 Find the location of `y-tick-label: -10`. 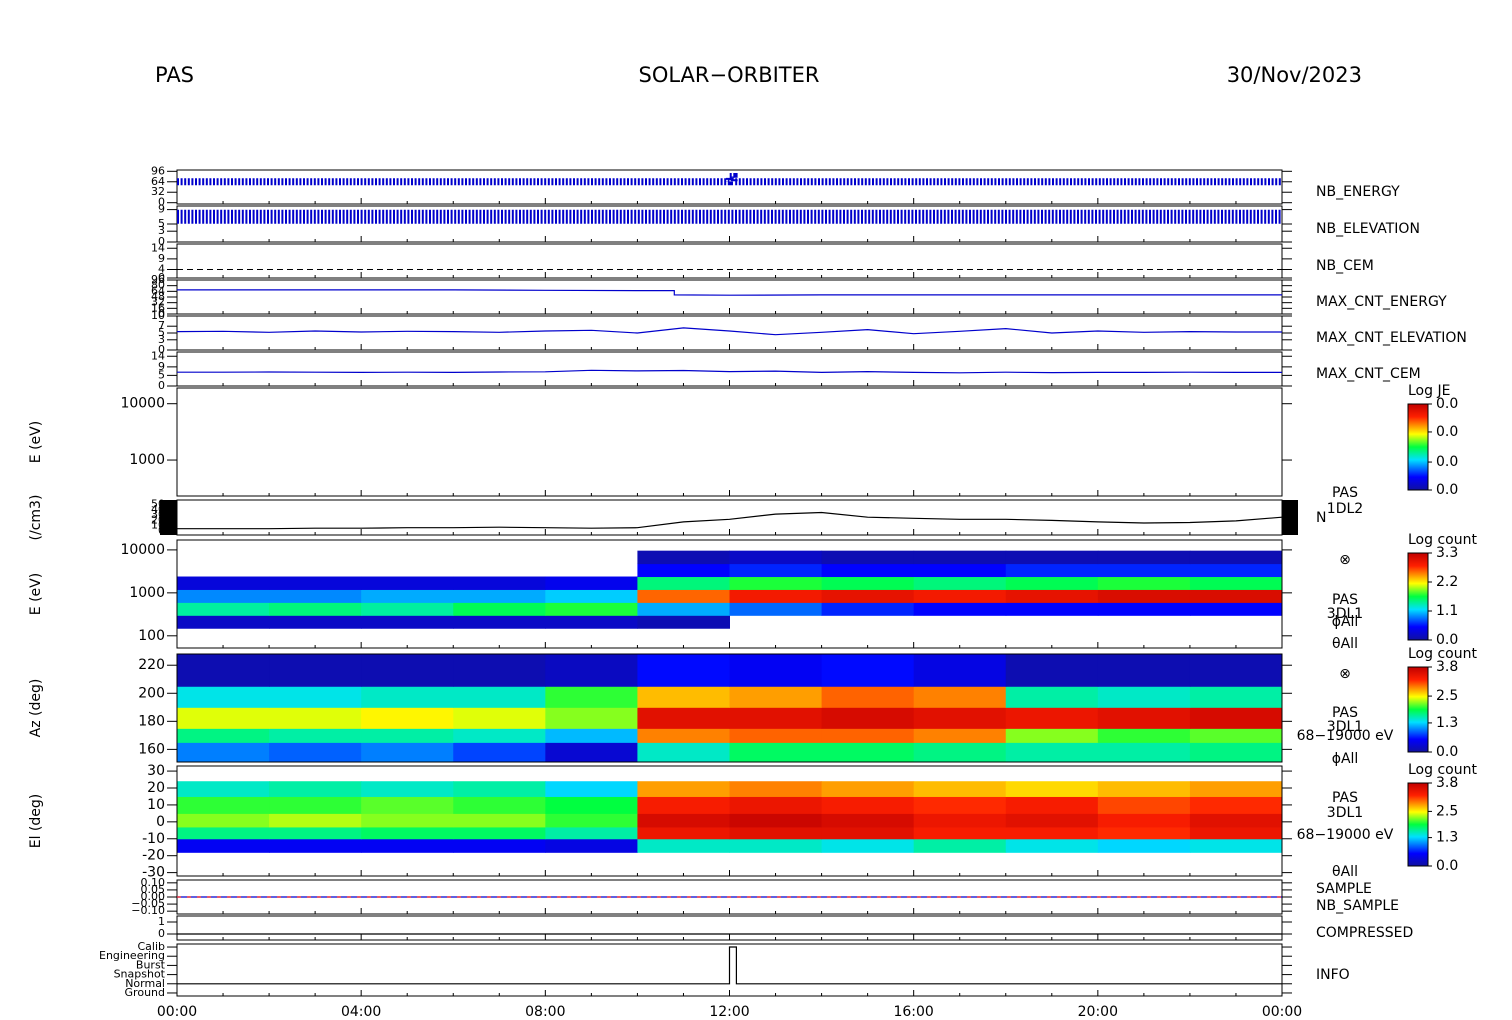

y-tick-label: -10 is located at coordinates (153, 839).